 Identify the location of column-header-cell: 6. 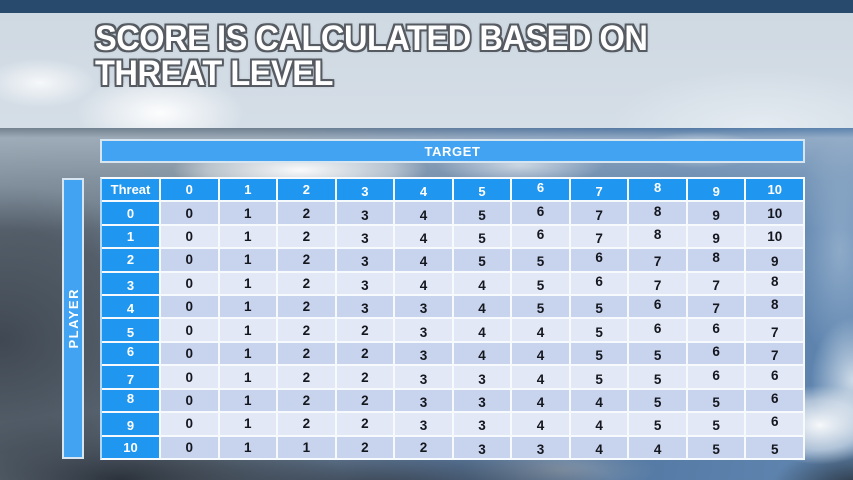
(540, 190).